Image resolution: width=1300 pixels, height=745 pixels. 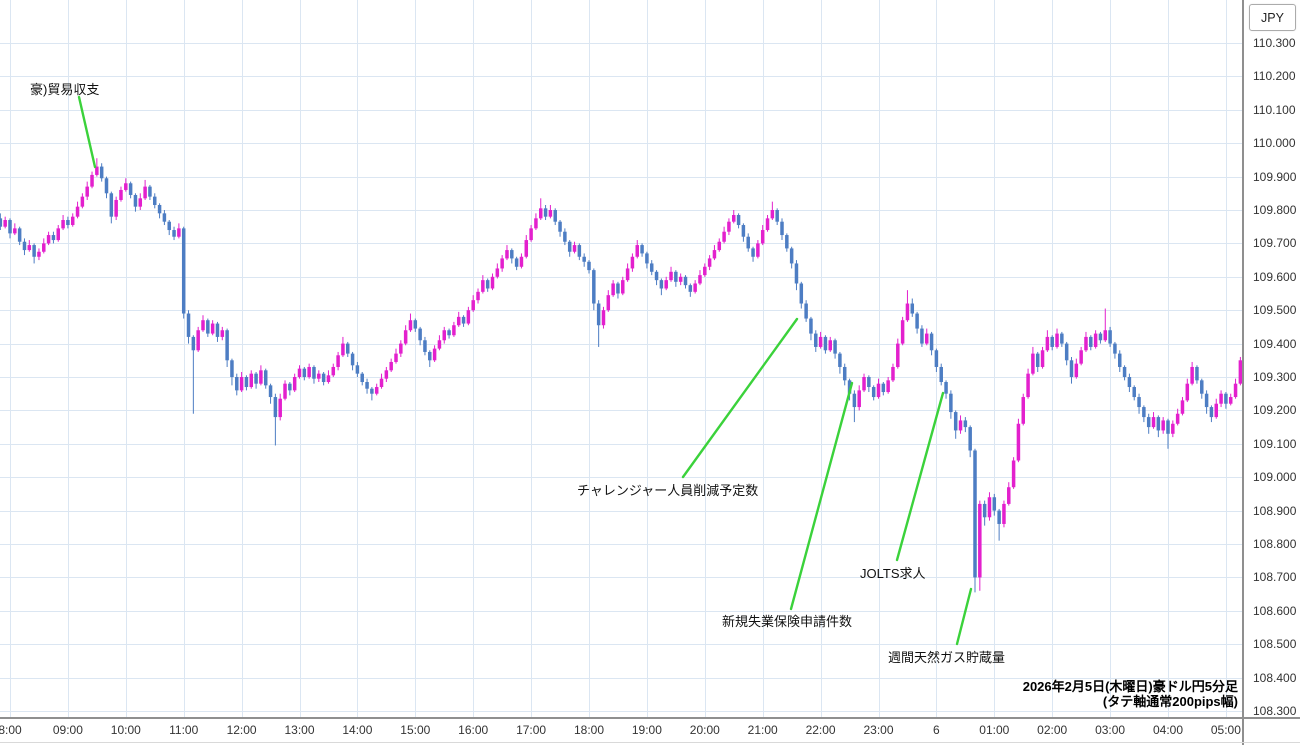 I want to click on price-tick-label: 108.600, so click(x=1275, y=610).